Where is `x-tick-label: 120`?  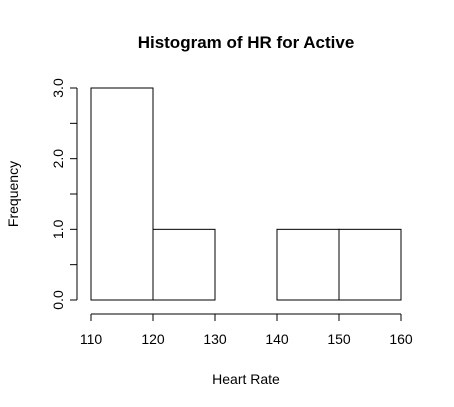
x-tick-label: 120 is located at coordinates (153, 339).